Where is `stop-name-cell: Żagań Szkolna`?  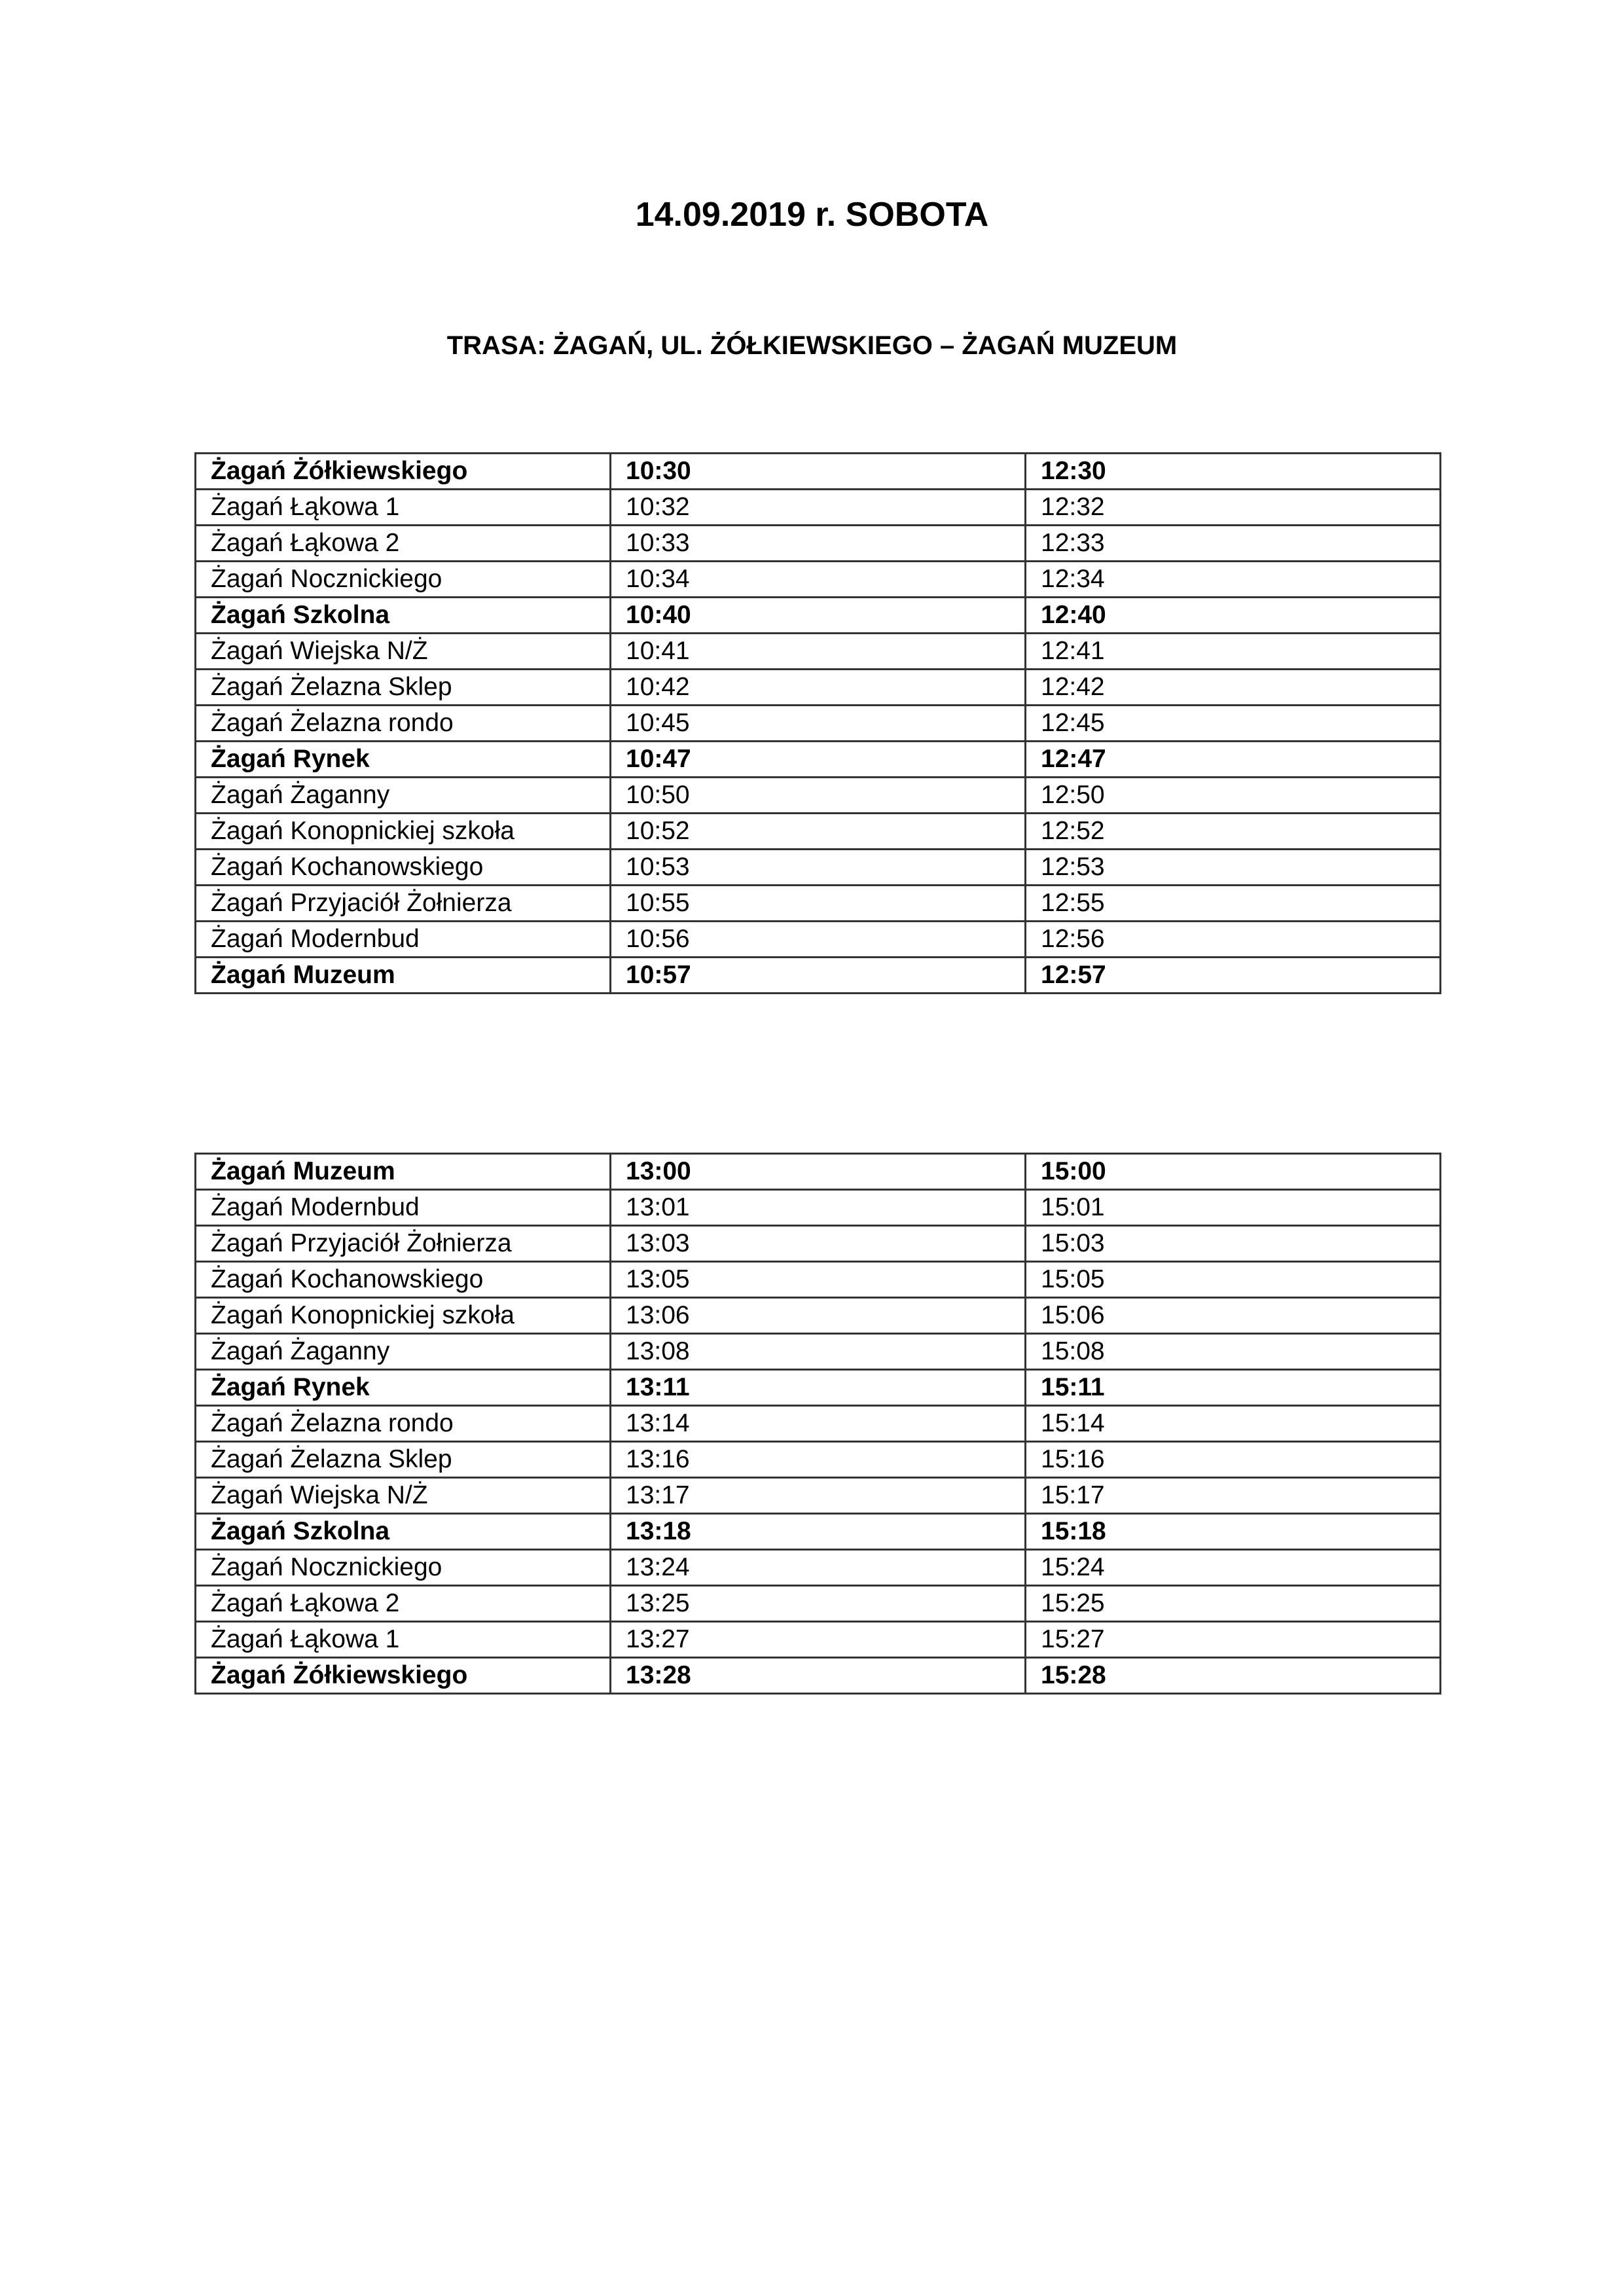
stop-name-cell: Żagań Szkolna is located at coordinates (402, 1532).